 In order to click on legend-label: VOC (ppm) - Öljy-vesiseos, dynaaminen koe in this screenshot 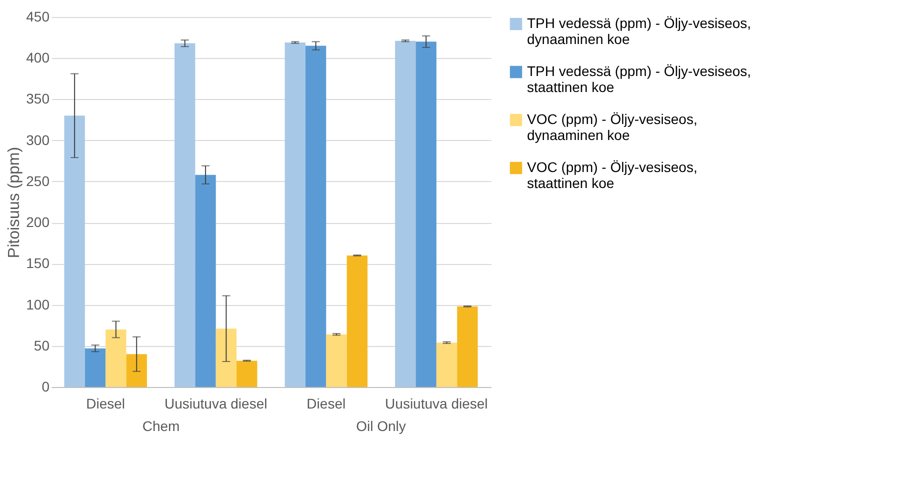, I will do `click(612, 127)`.